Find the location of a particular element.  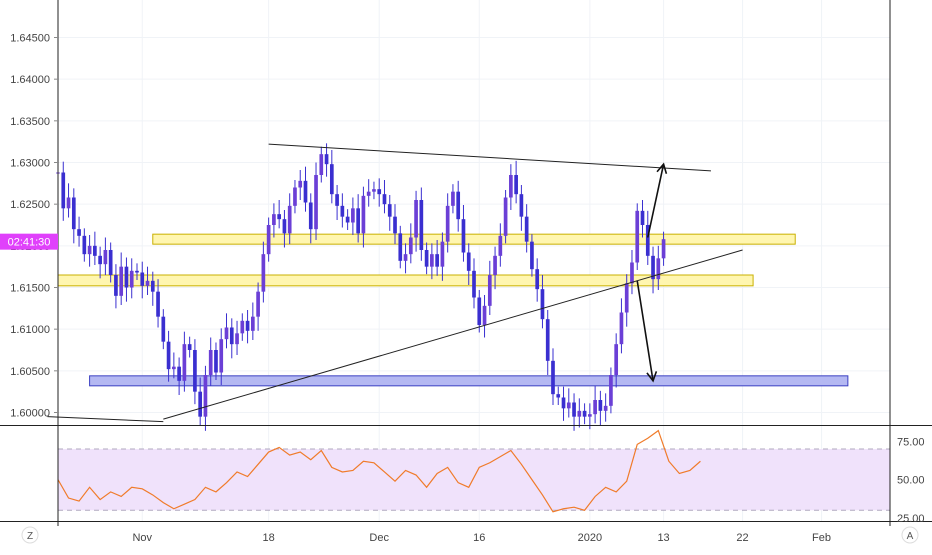

y-tick-label: 1.63000 is located at coordinates (30, 164).